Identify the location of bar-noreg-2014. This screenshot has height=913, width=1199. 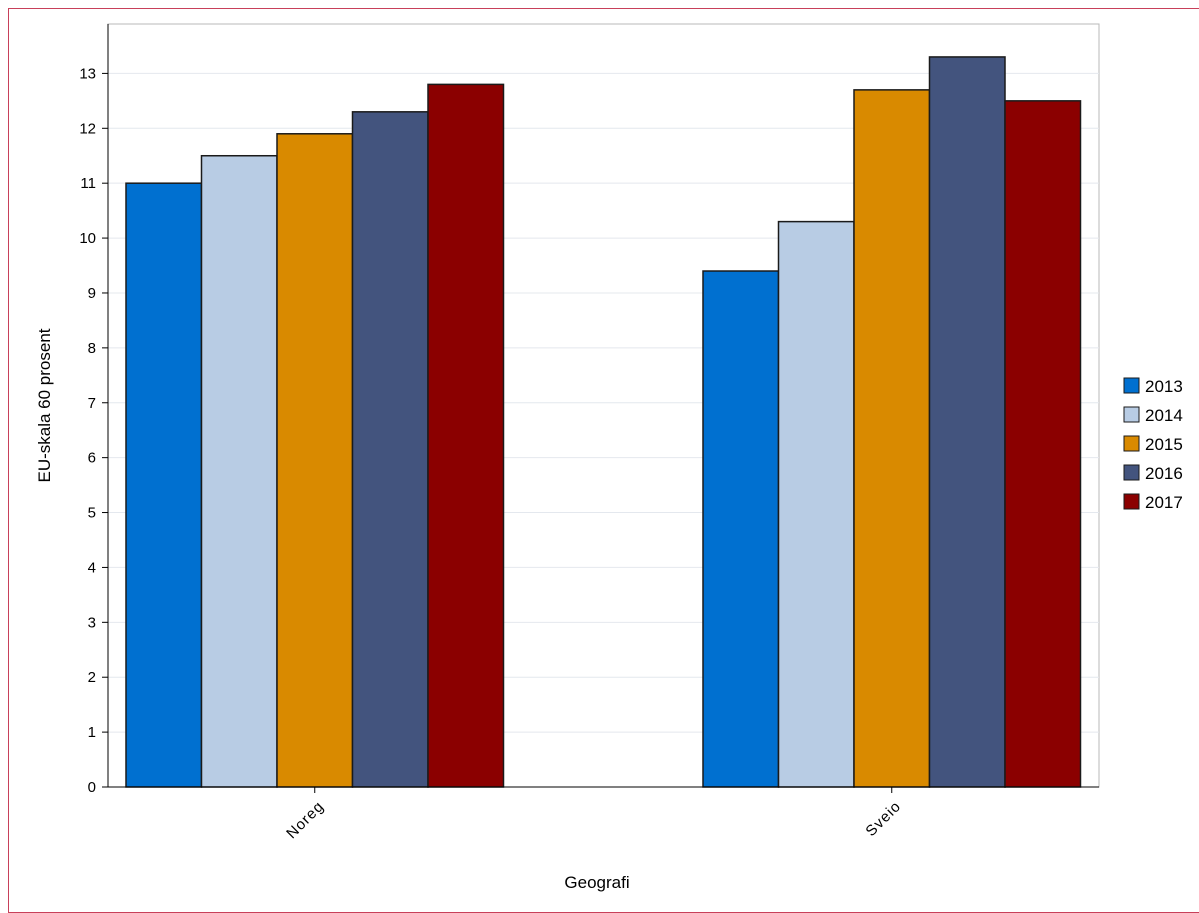
(239, 471).